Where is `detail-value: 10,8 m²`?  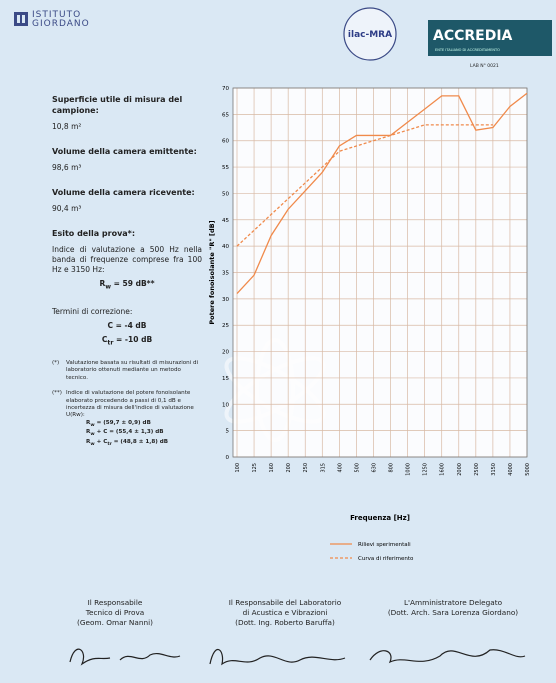 detail-value: 10,8 m² is located at coordinates (67, 126).